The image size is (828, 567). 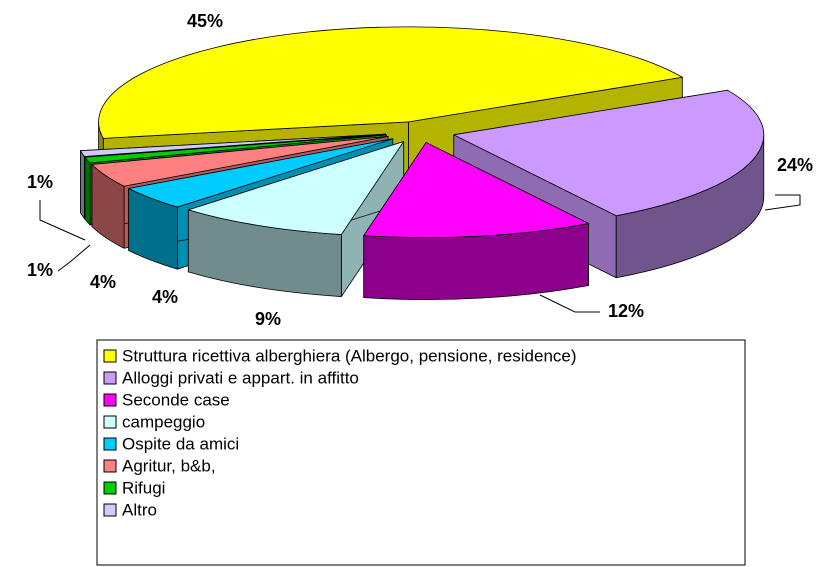 I want to click on legend-label: Rifugi, so click(x=143, y=487).